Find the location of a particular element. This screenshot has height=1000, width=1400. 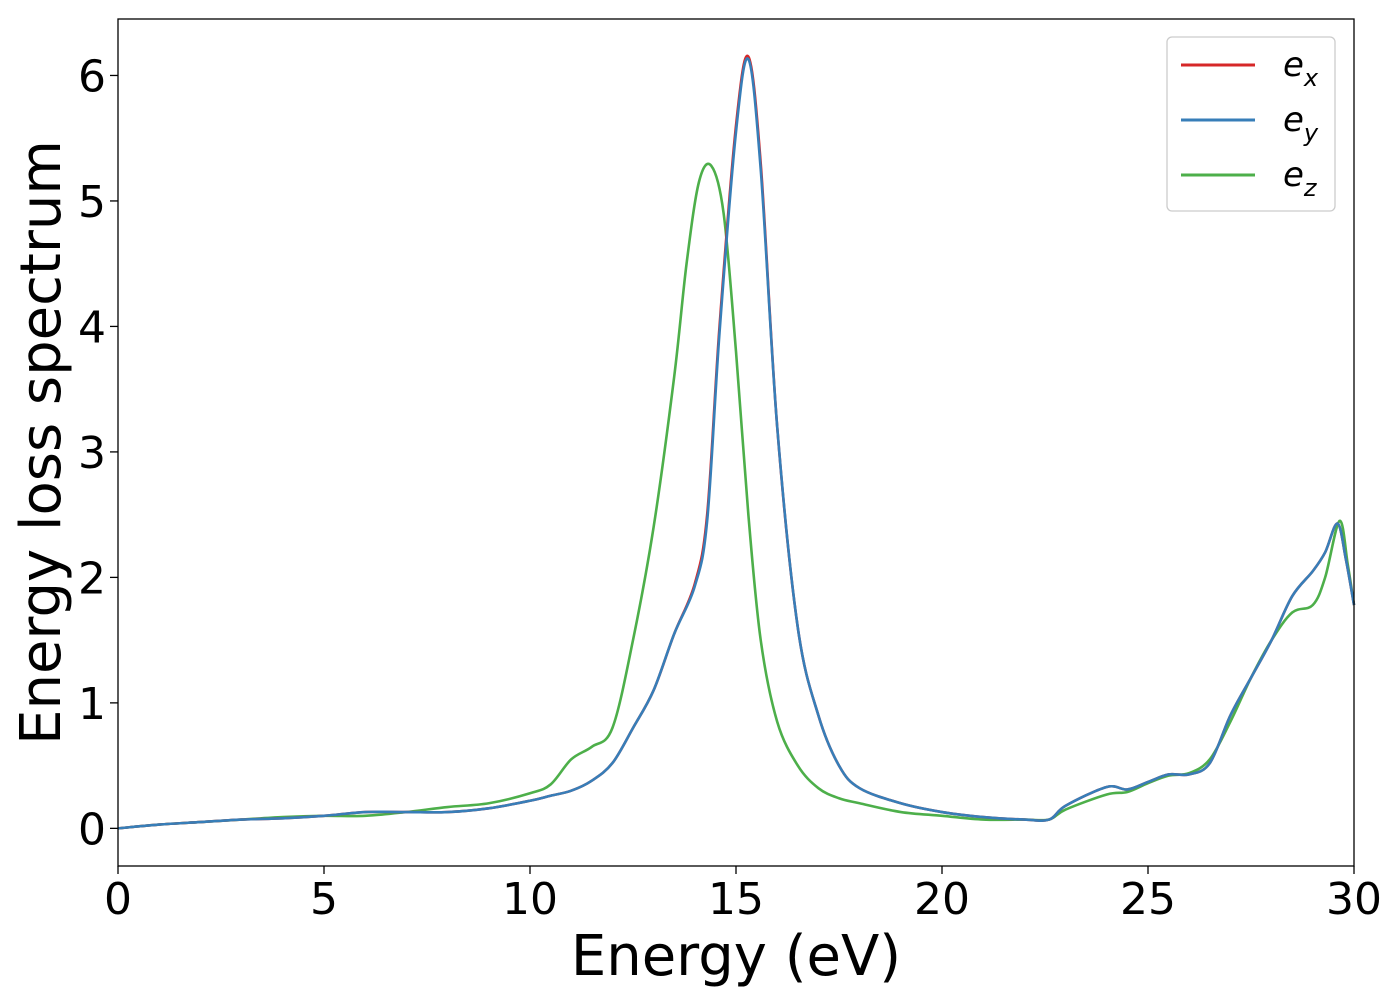

legend-label-y: ey is located at coordinates (1301, 123).